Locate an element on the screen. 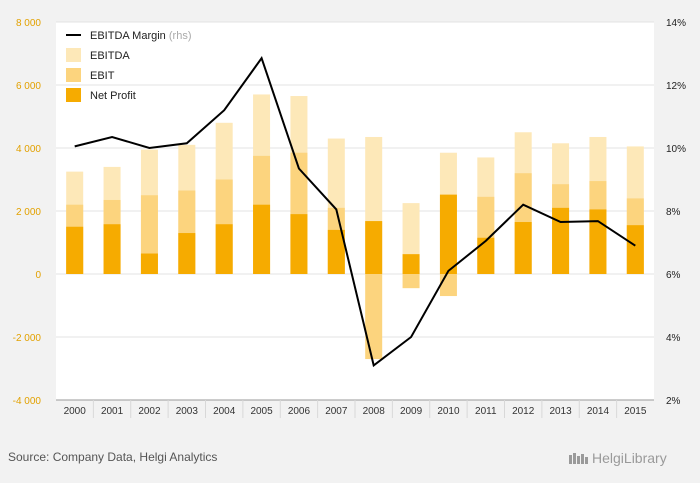 Image resolution: width=700 pixels, height=483 pixels. x-tick-label: 2013 is located at coordinates (560, 411).